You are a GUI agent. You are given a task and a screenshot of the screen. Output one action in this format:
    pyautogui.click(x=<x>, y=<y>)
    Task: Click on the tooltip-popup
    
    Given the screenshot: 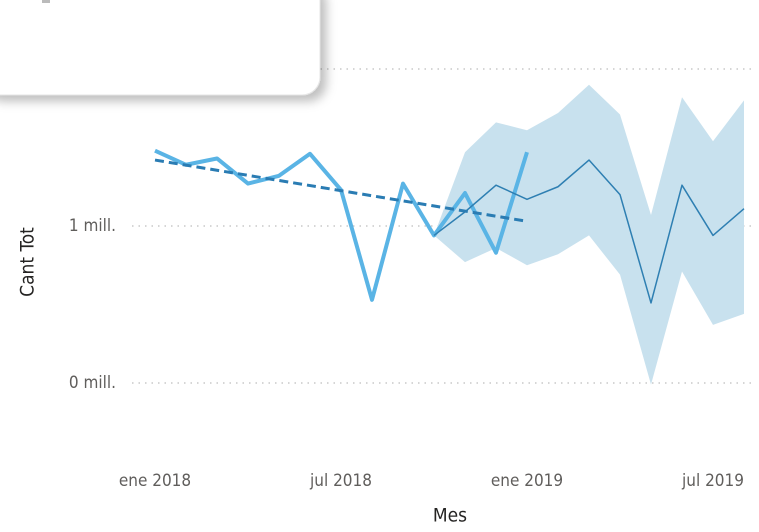 What is the action you would take?
    pyautogui.click(x=160, y=48)
    